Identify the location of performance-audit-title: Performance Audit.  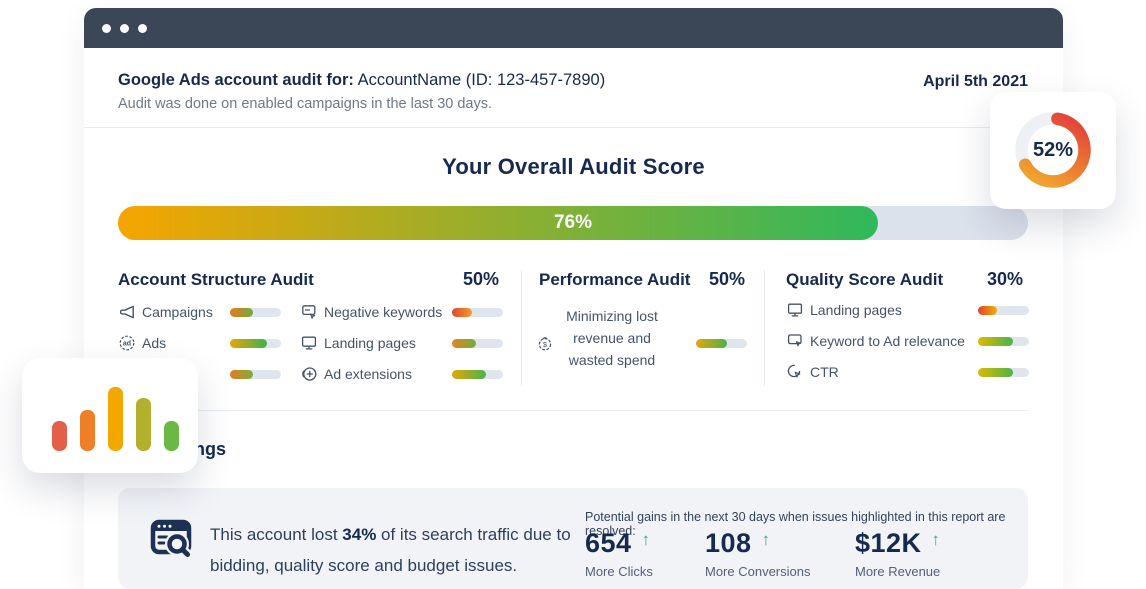
(615, 279).